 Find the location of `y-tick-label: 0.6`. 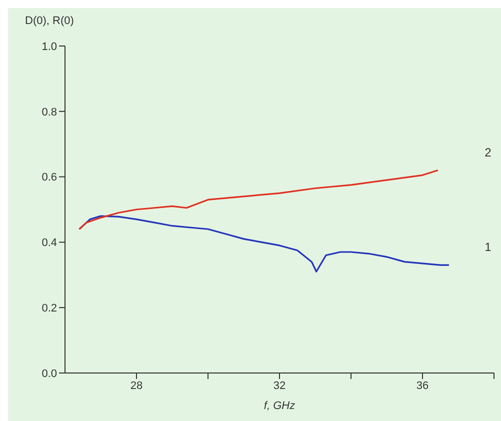

y-tick-label: 0.6 is located at coordinates (49, 178).